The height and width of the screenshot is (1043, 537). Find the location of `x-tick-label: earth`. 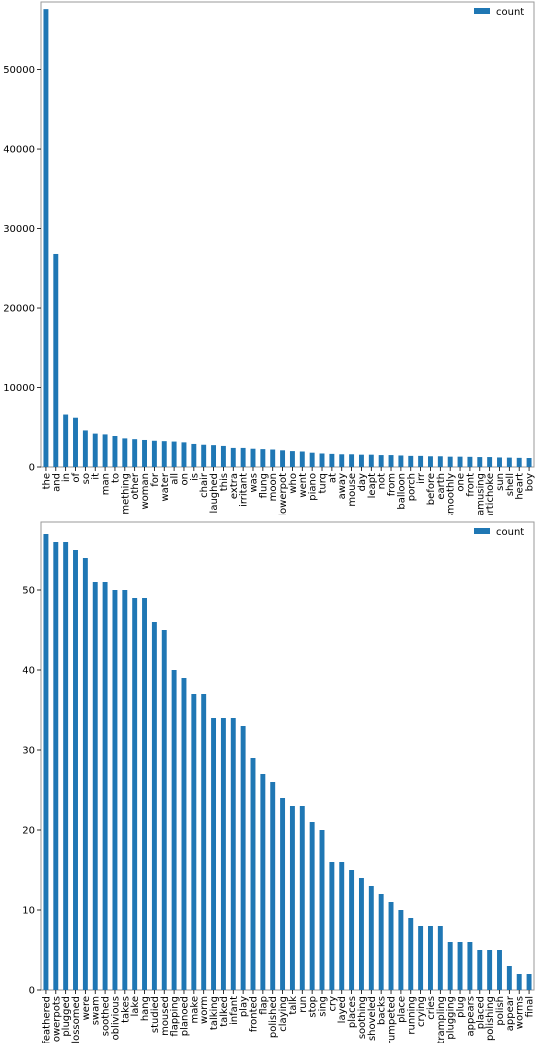

x-tick-label: earth is located at coordinates (441, 486).